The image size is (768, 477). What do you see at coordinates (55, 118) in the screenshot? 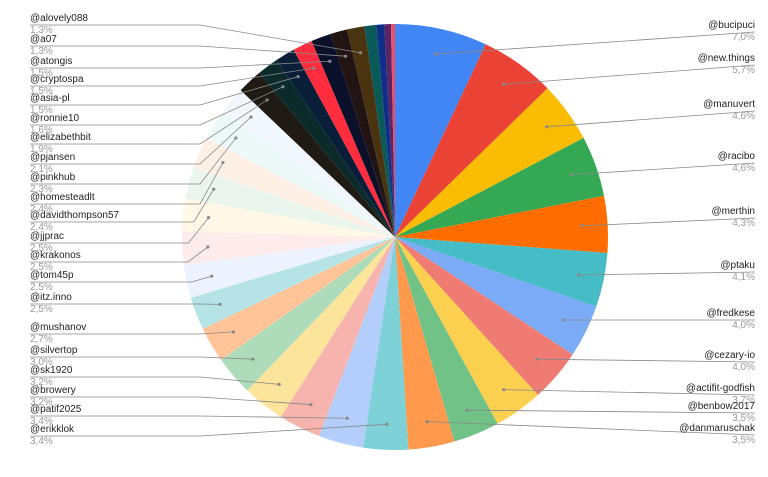
I see `slice-label: @ronnie10` at bounding box center [55, 118].